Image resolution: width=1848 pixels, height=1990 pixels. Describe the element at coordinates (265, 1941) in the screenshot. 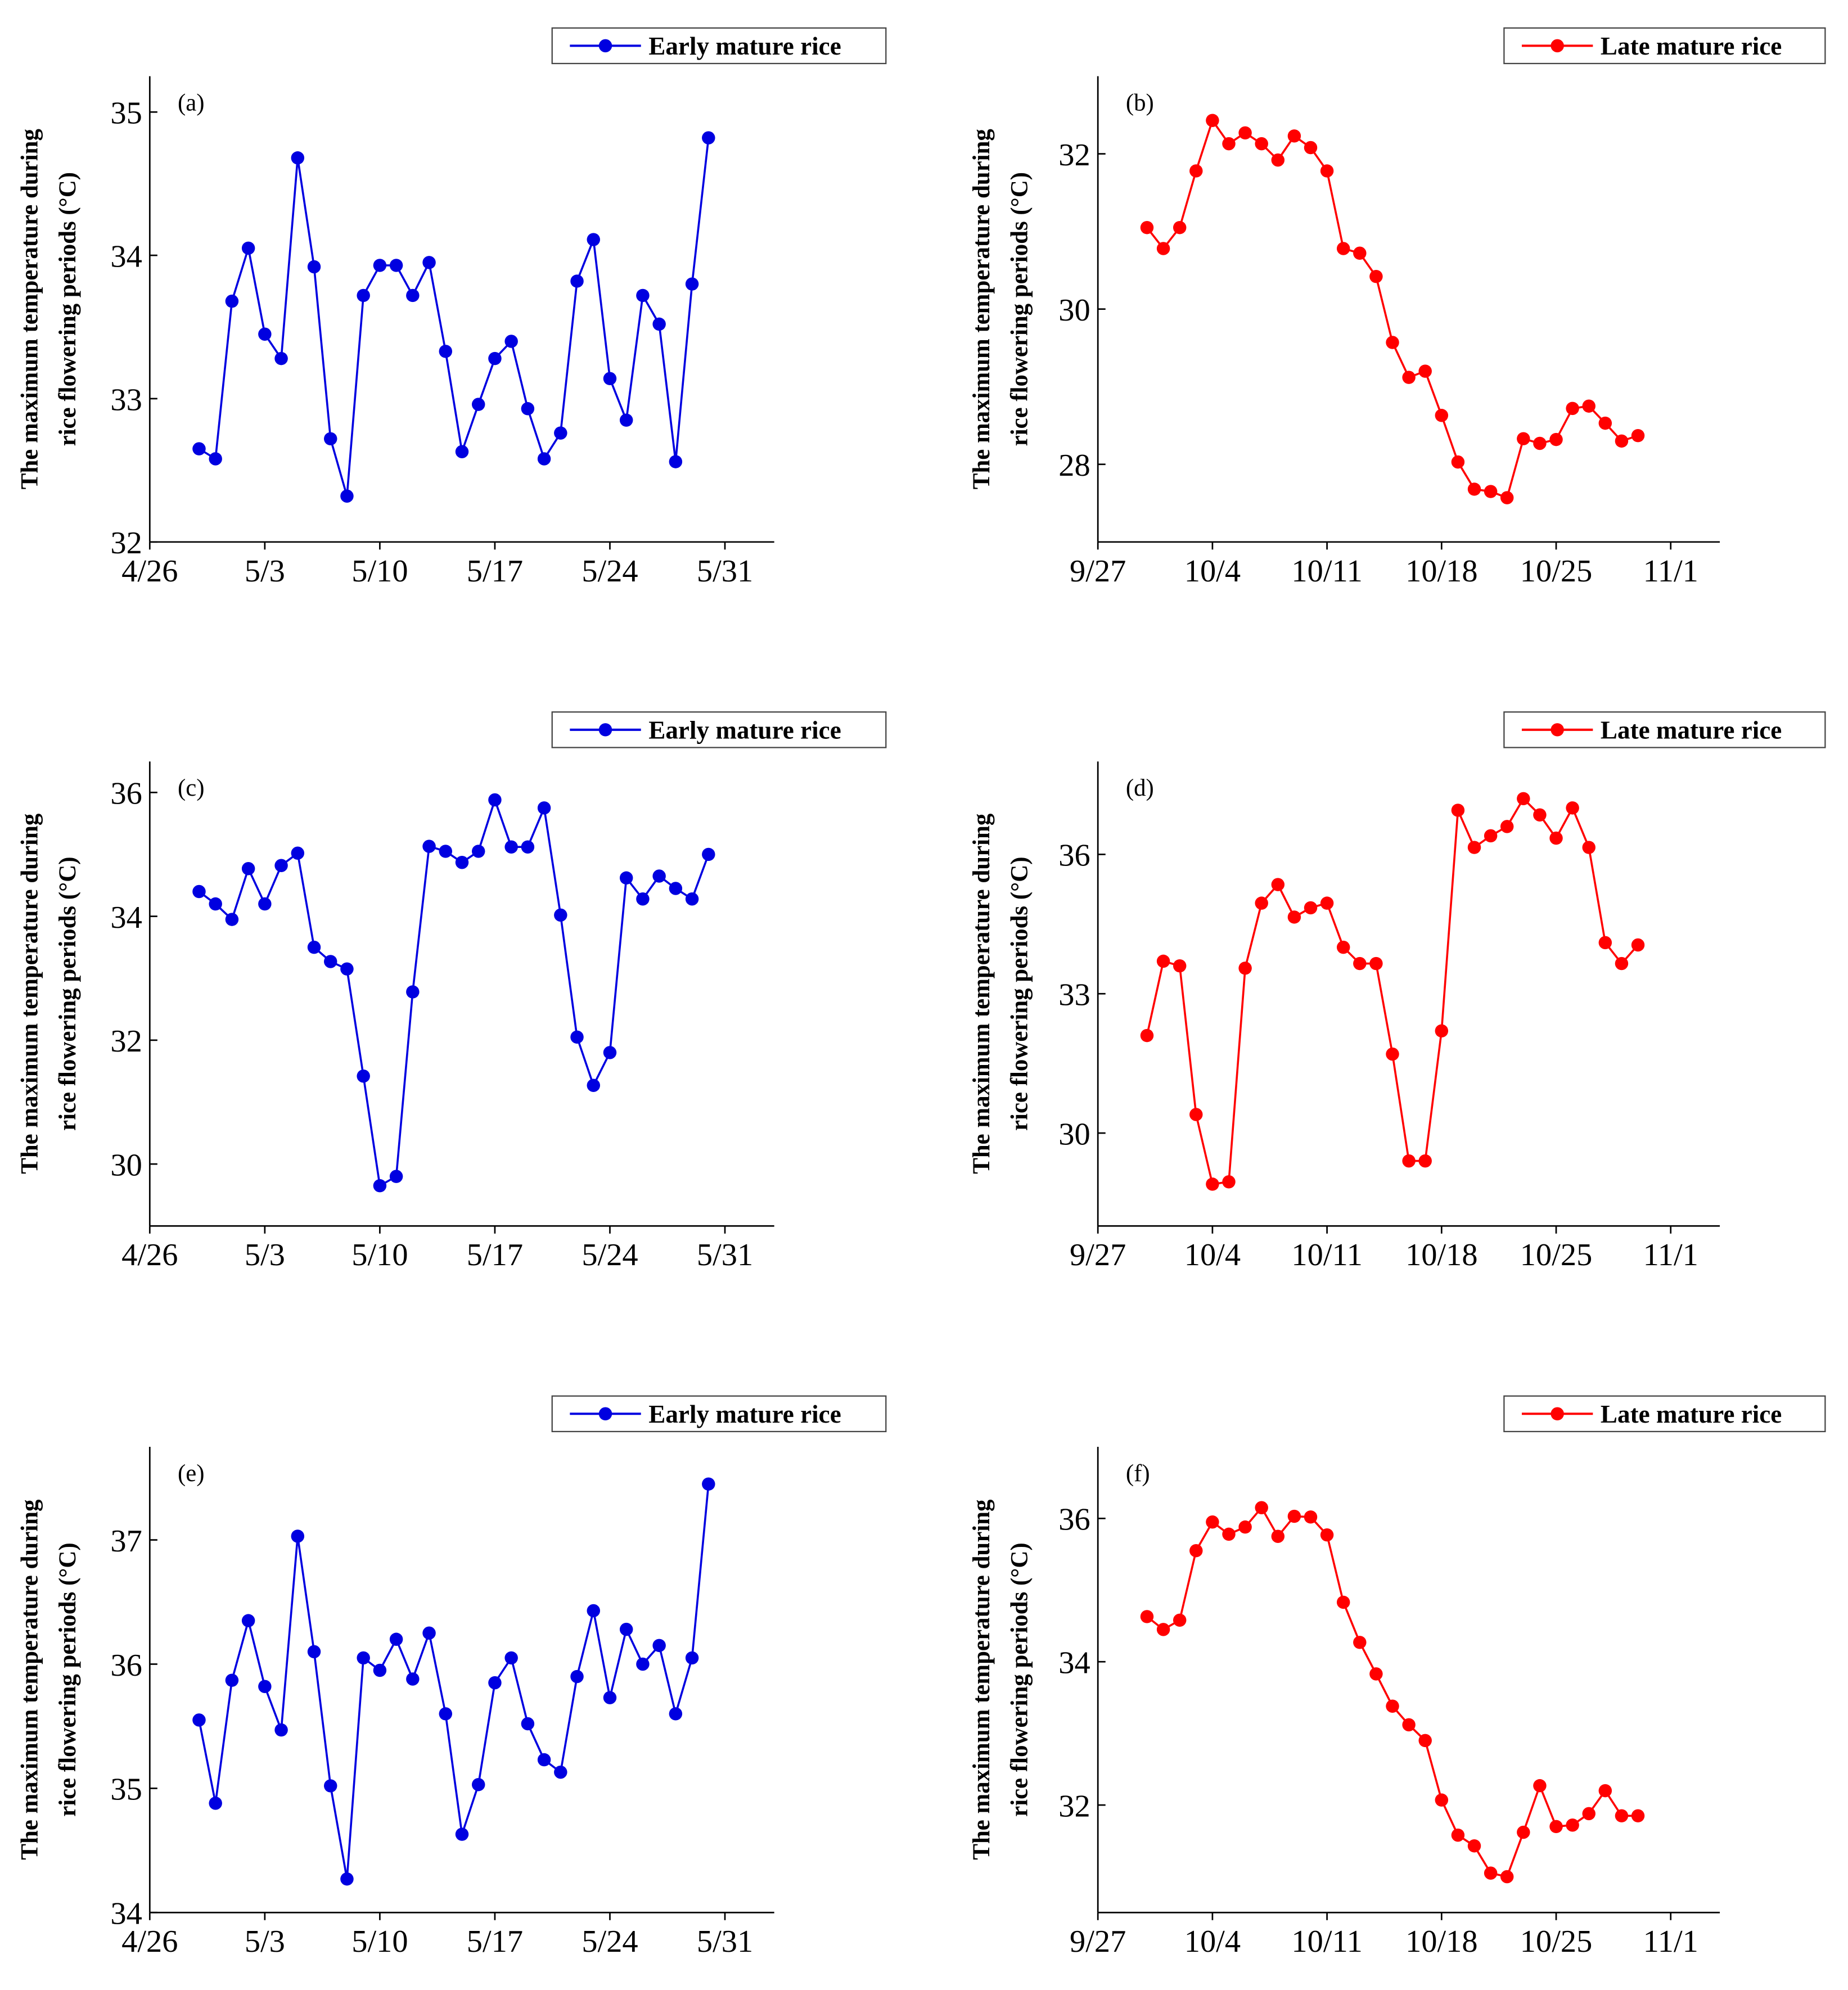

I see `x-tick-label: 5/3` at that location.